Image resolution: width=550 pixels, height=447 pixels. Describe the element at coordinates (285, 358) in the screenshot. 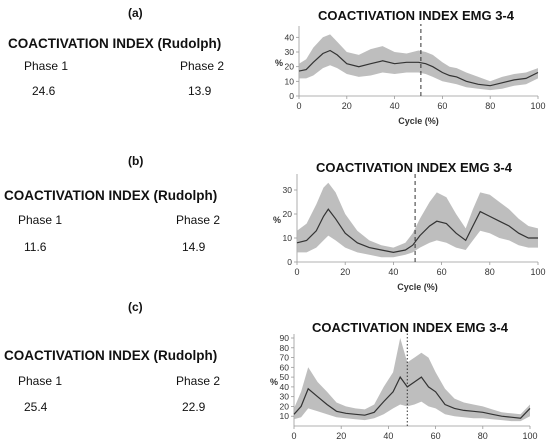

I see `y-tick-label: 70` at that location.